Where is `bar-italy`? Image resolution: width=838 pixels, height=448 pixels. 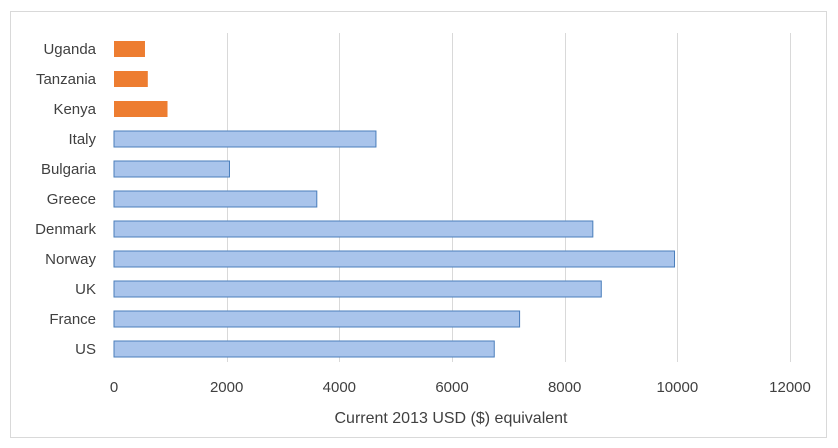 bar-italy is located at coordinates (245, 139).